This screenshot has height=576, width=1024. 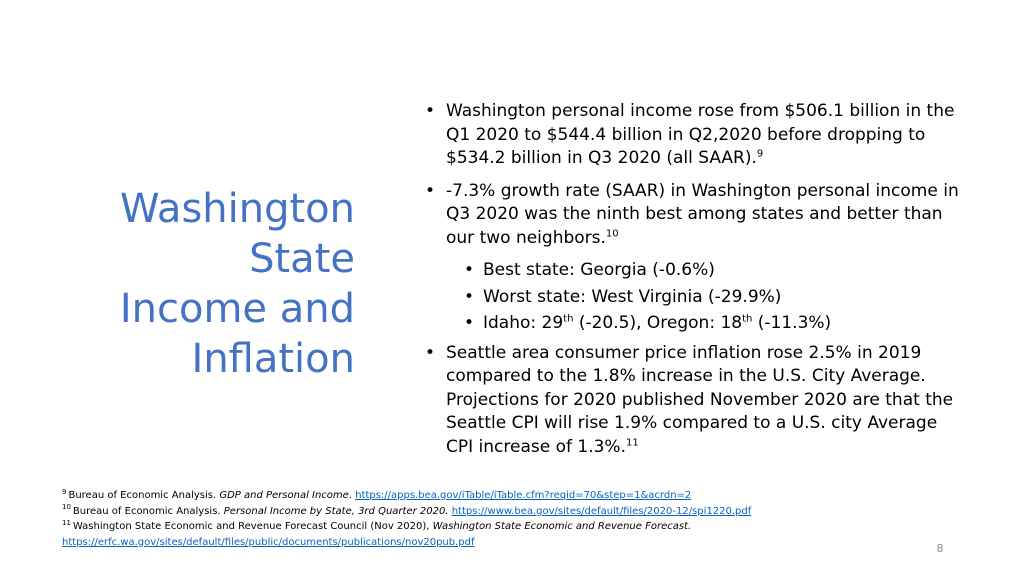 I want to click on footnote-number: 11, so click(x=66, y=522).